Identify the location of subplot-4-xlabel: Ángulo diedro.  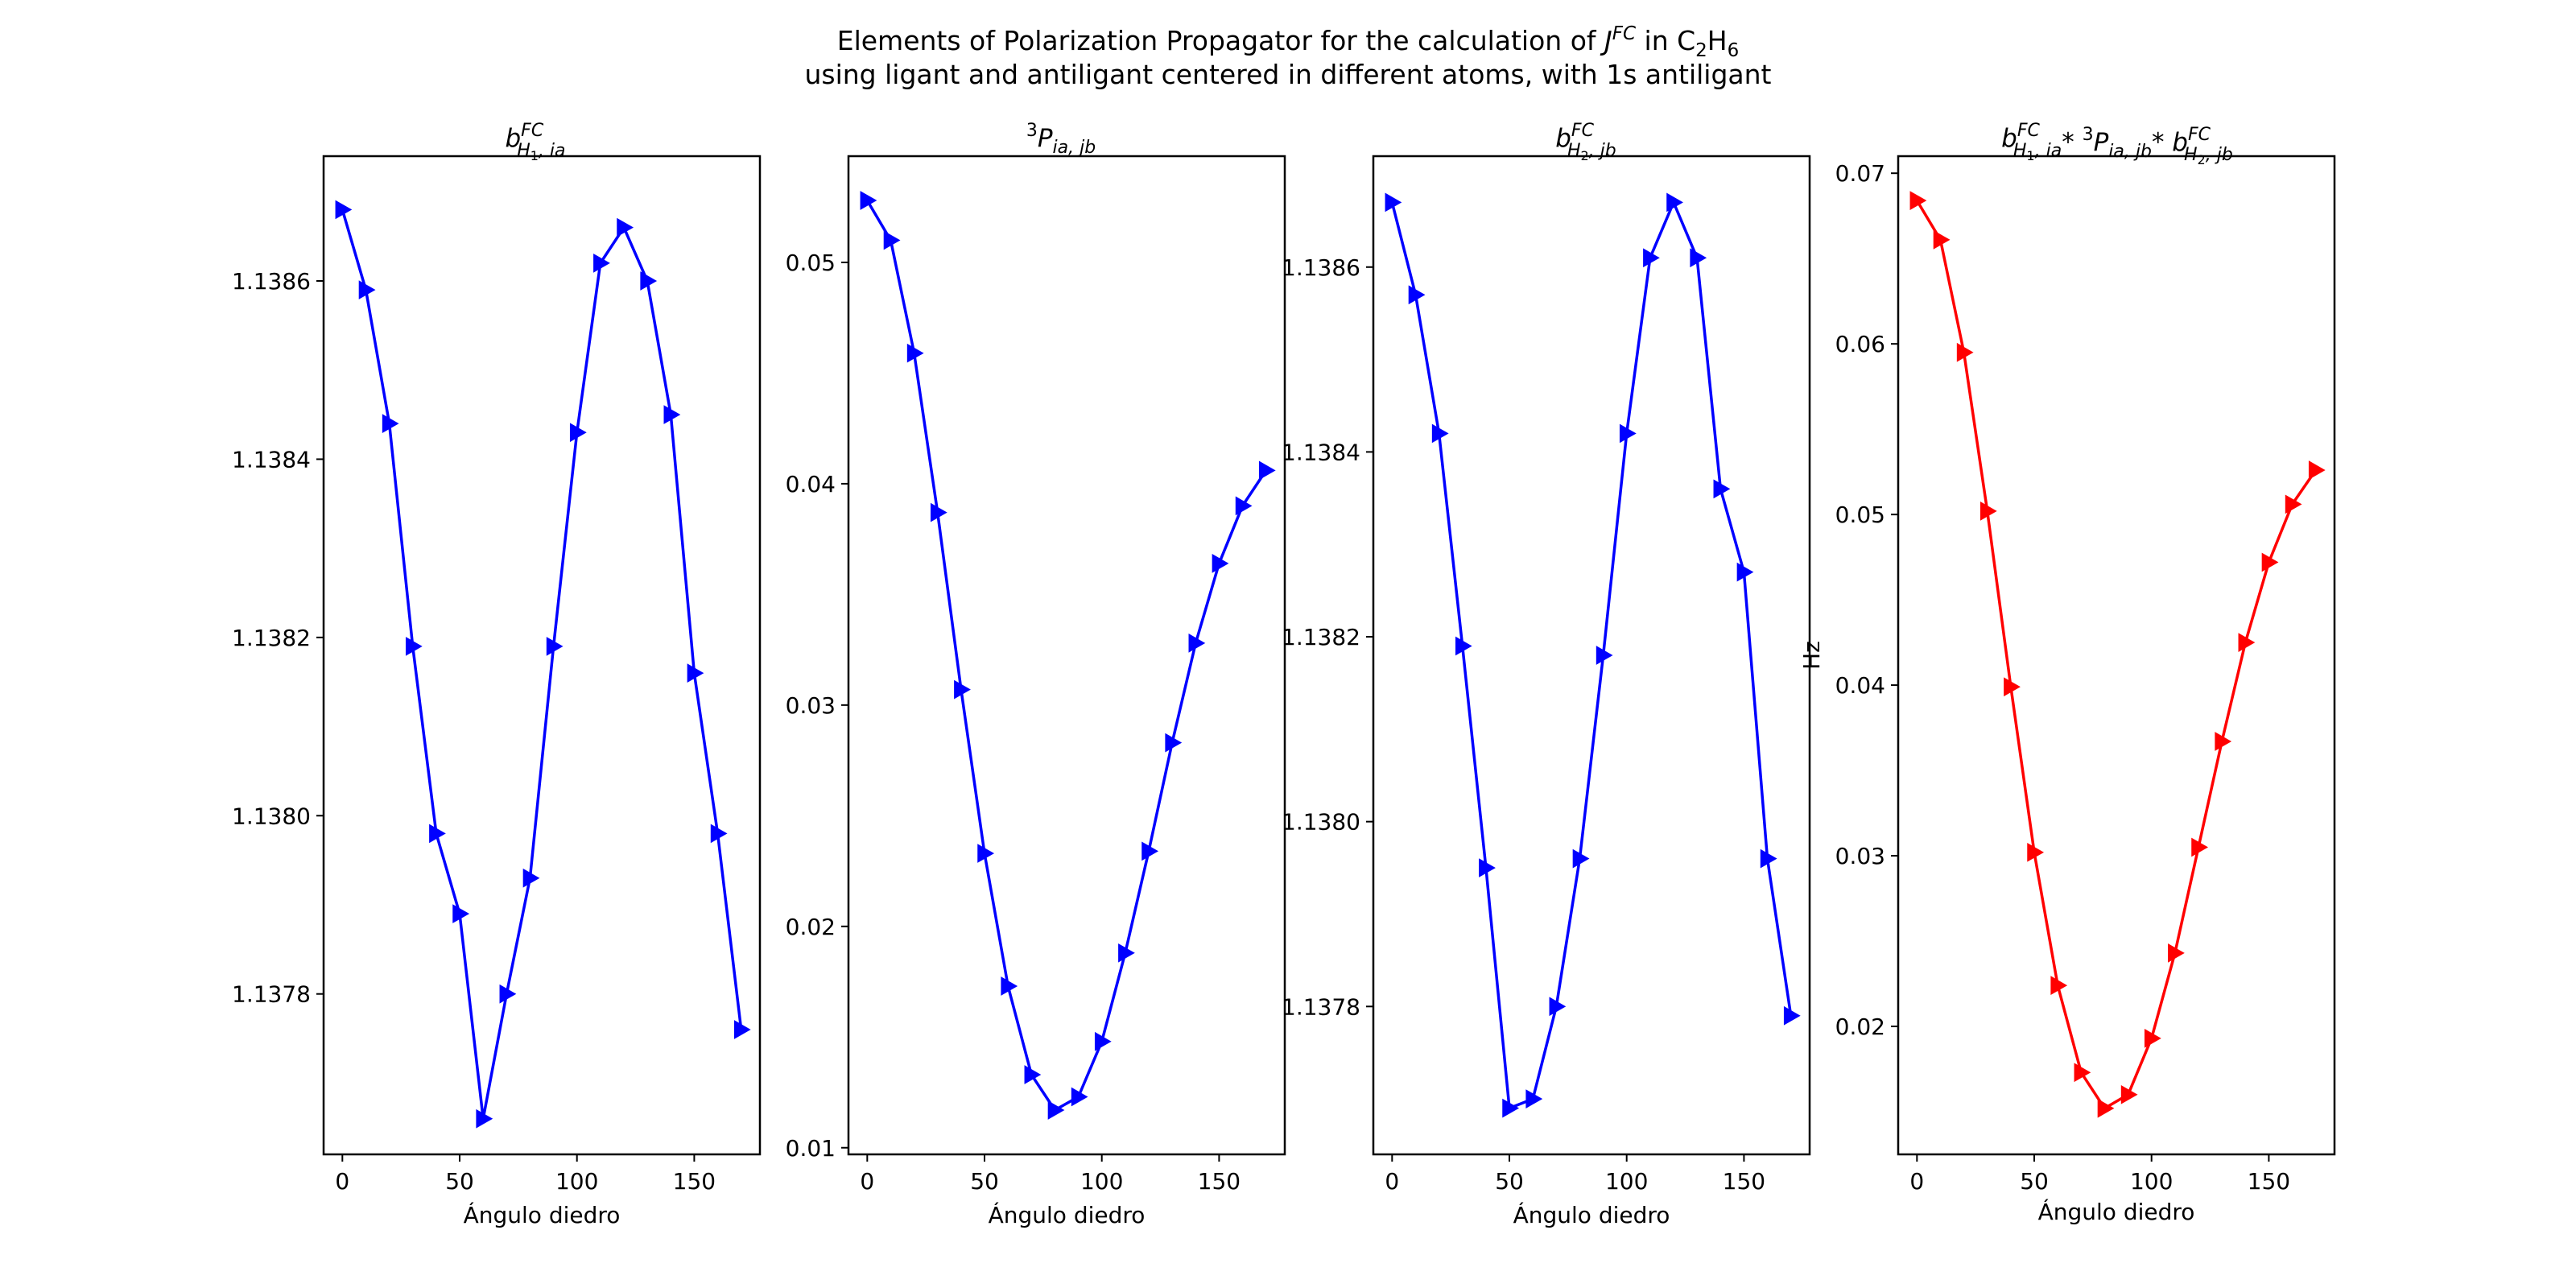
(2116, 1211).